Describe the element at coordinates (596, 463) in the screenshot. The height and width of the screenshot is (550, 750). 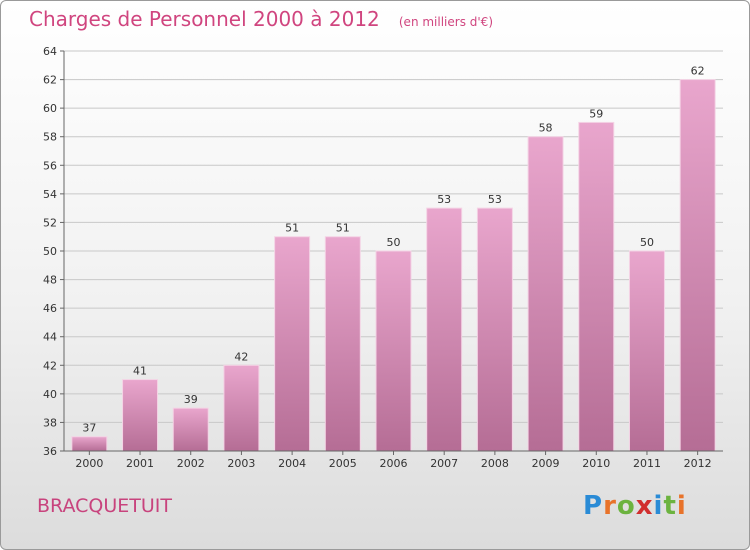
I see `x-tick-label: 2010` at that location.